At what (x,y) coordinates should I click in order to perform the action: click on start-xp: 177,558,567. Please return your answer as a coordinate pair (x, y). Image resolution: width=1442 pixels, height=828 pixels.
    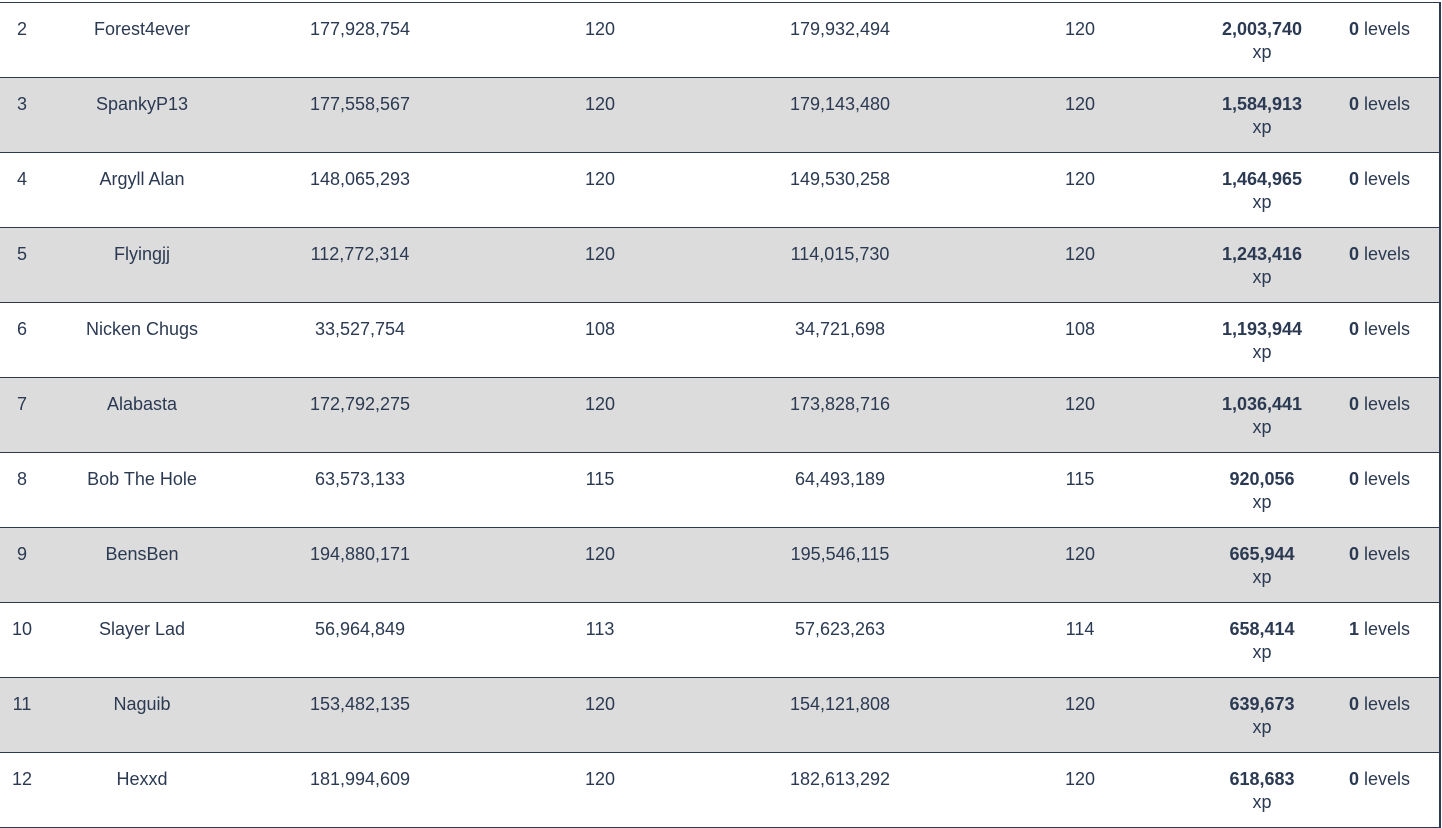
    Looking at the image, I should click on (360, 115).